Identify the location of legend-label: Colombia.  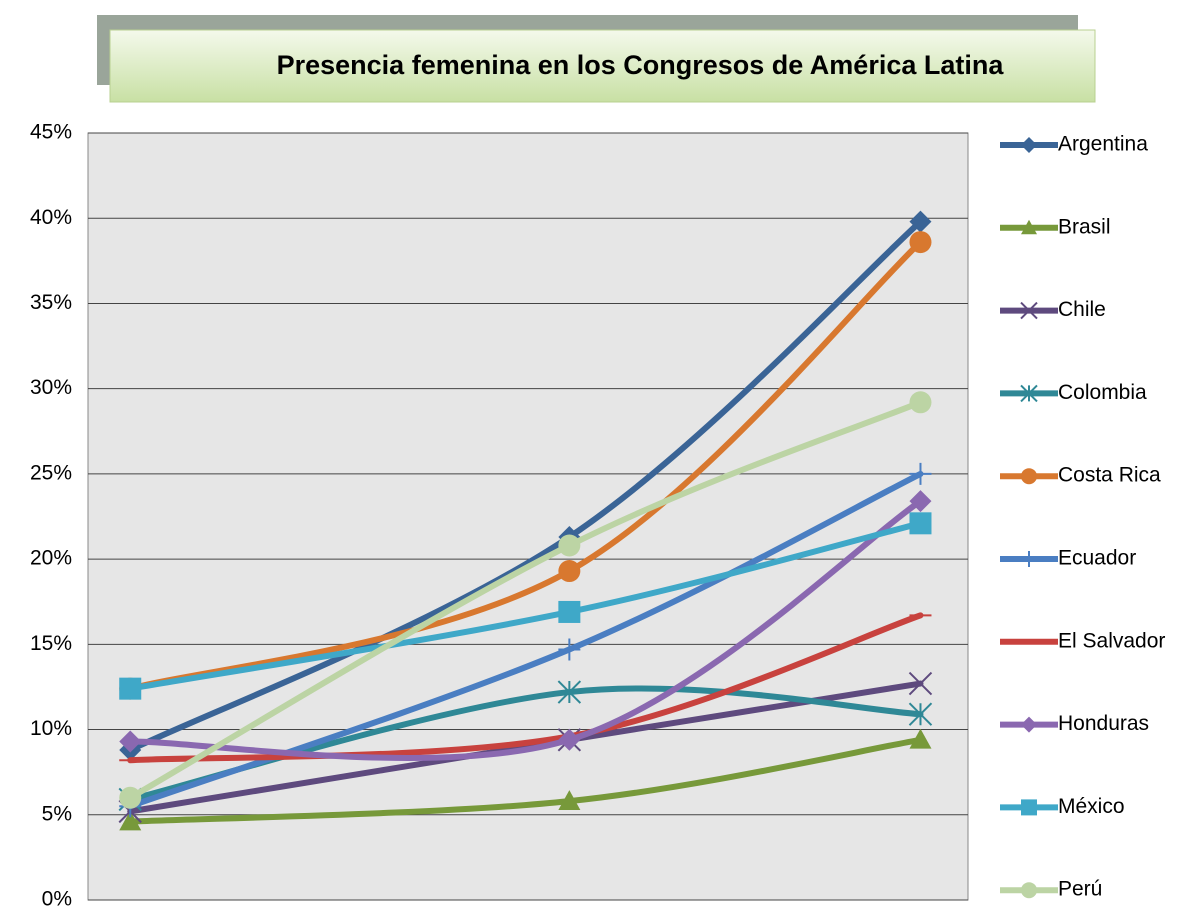
(1102, 392).